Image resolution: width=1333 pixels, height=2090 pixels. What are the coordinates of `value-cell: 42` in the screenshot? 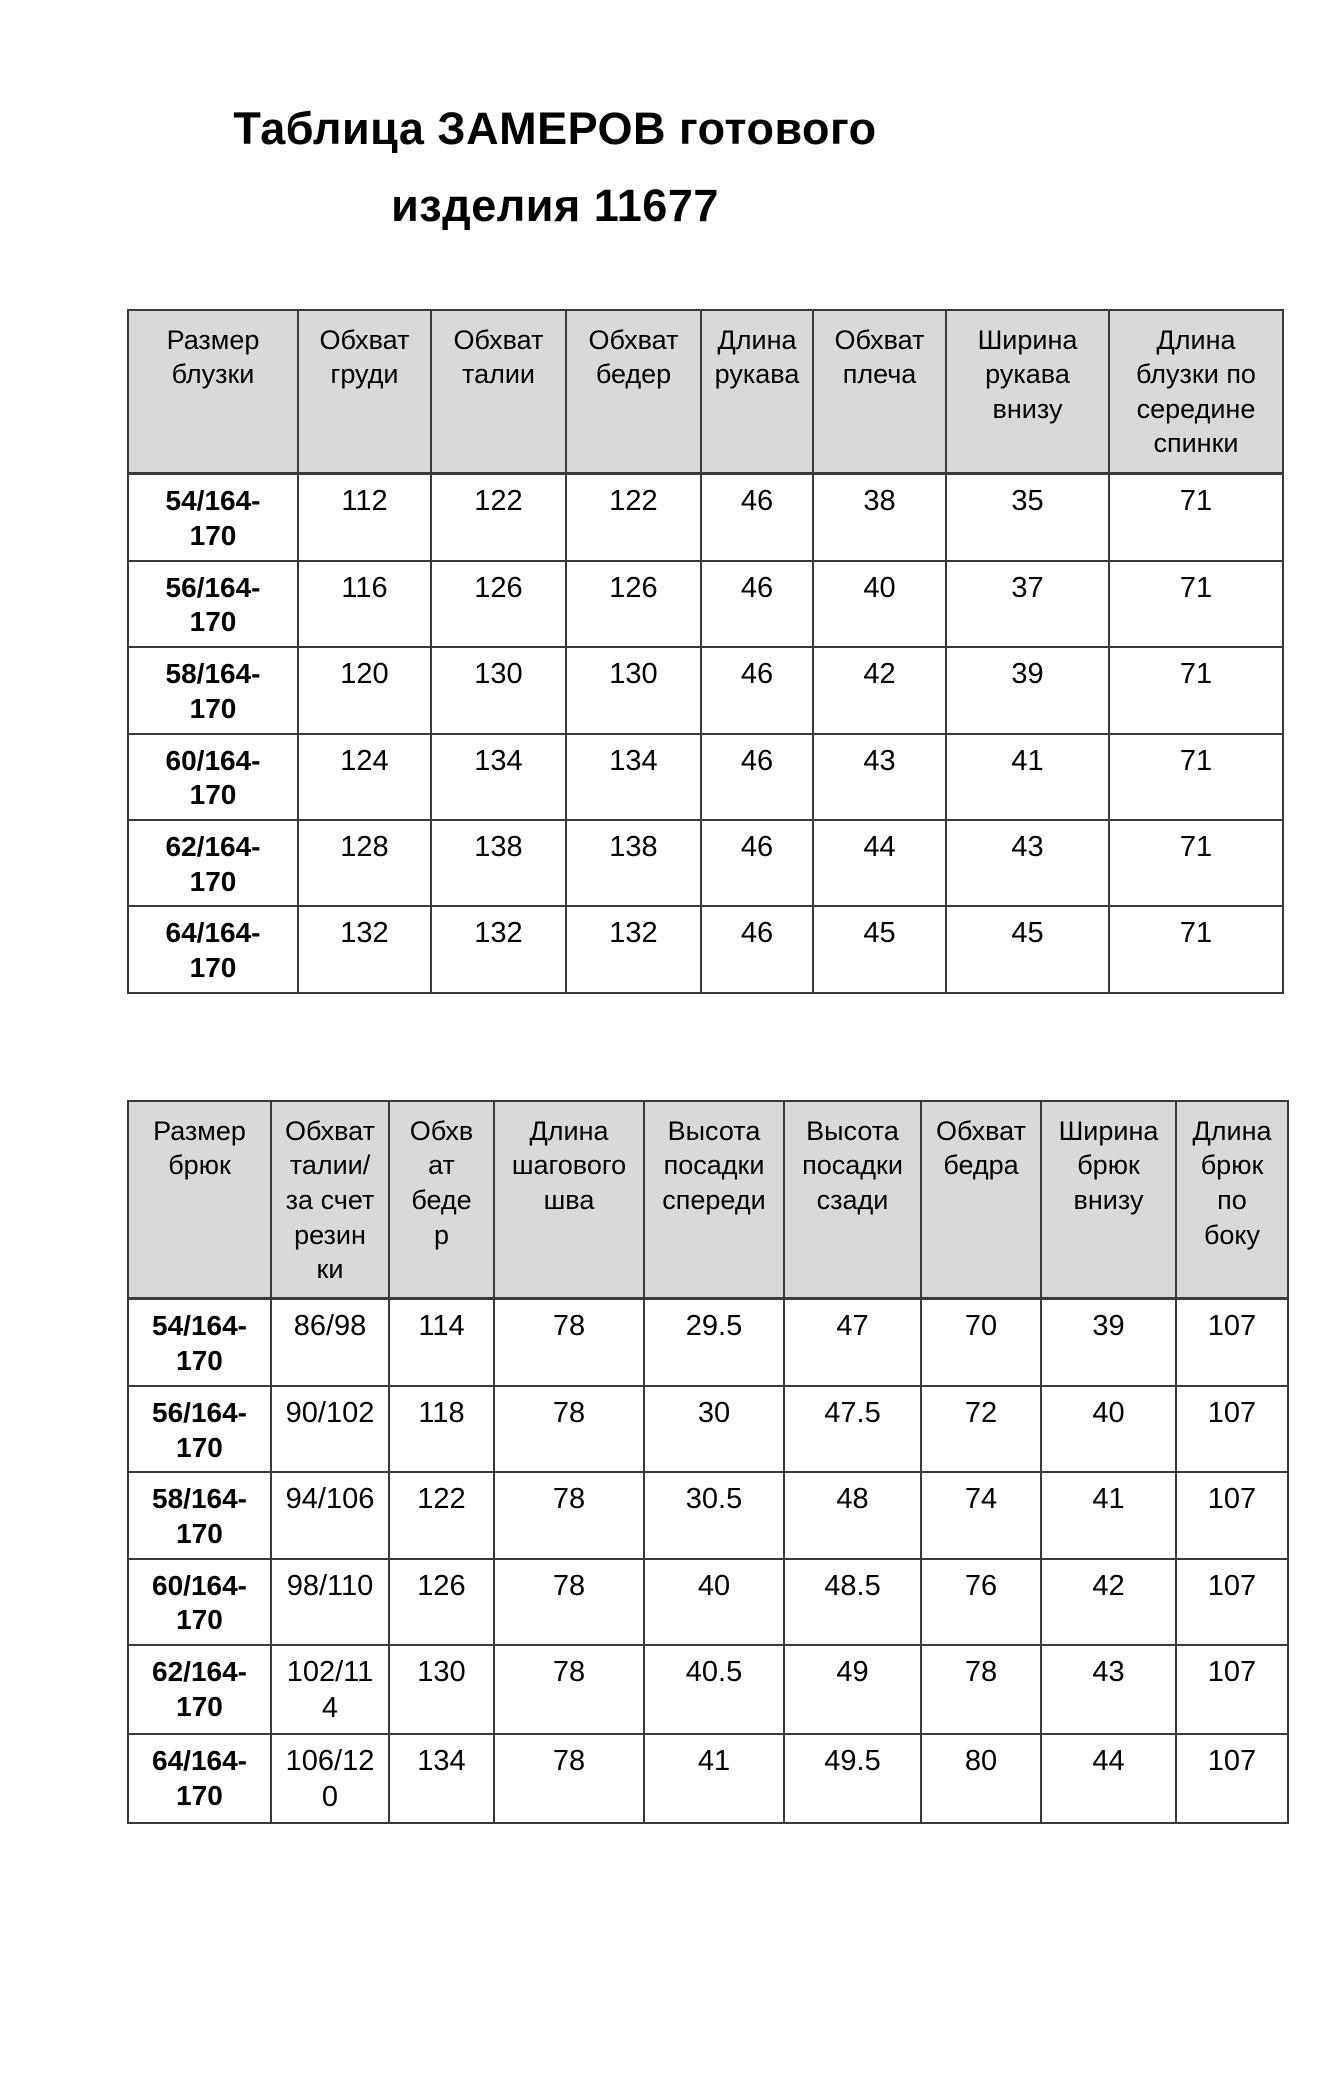 It's located at (879, 690).